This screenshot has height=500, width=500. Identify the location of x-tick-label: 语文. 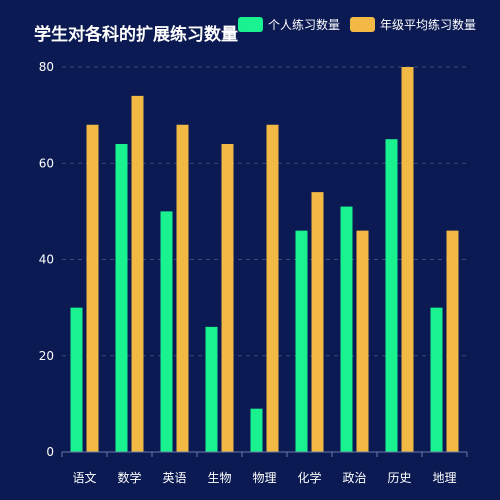
(84, 477).